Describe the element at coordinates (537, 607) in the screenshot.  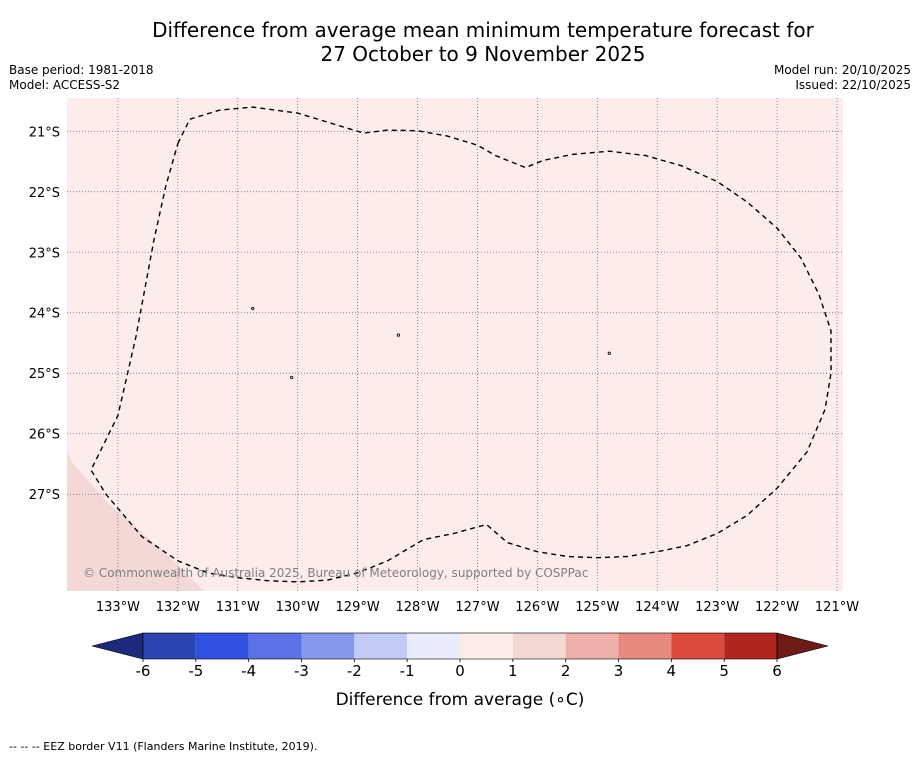
I see `x-tick-label: 126°W` at that location.